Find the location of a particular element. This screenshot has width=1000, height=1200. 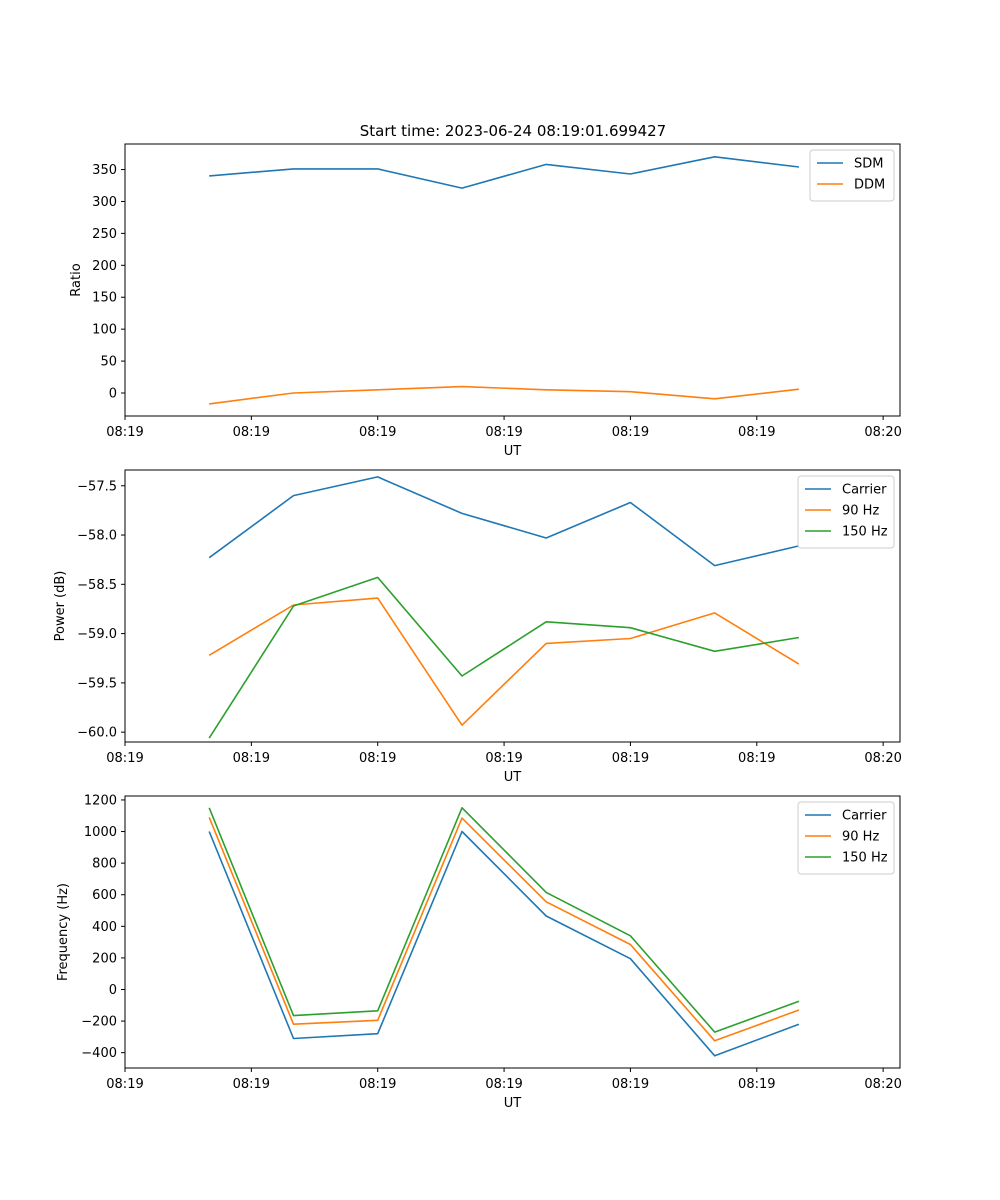

y-tick-label: −200 is located at coordinates (99, 1022).